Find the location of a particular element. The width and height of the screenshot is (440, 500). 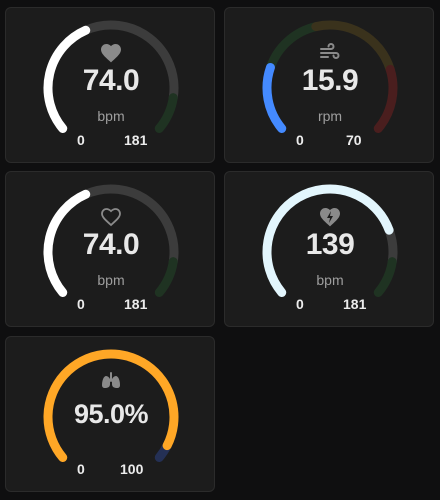

gauge-card-heart-rate-max: 139 bpm 0 181 is located at coordinates (329, 249).